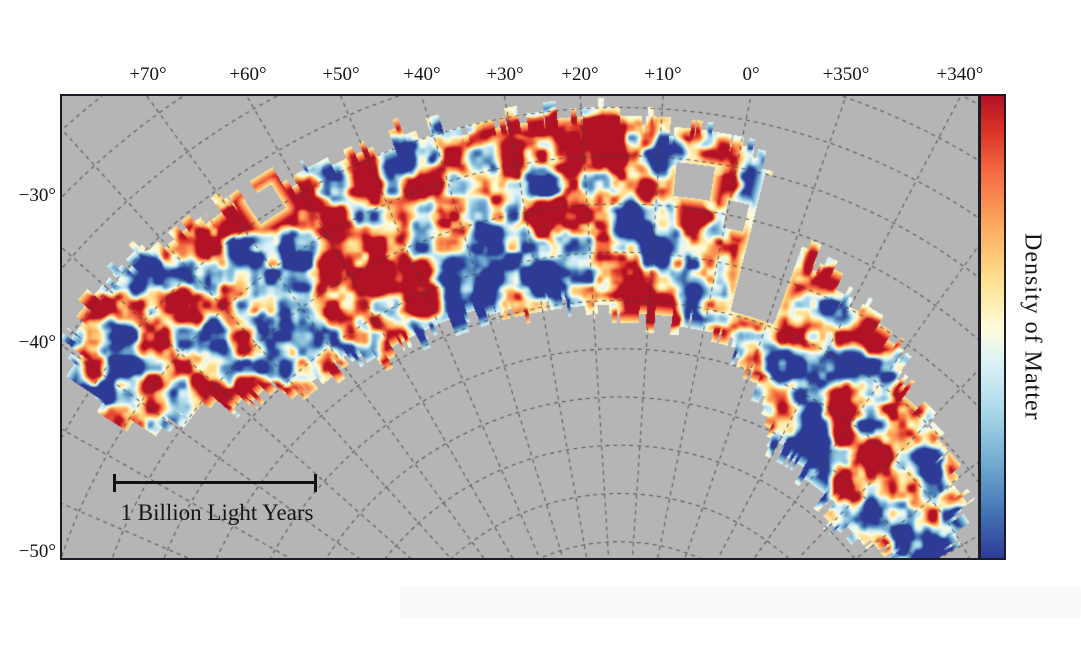  Describe the element at coordinates (248, 74) in the screenshot. I see `ra-tick-label: +60°` at that location.